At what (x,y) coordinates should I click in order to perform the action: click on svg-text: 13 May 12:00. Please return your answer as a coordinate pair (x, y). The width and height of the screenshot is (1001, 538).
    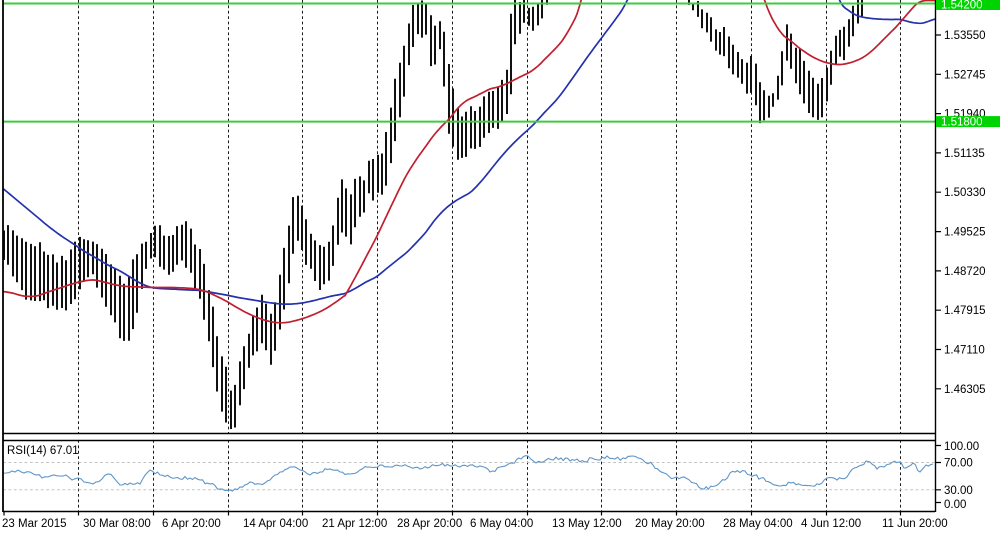
    Looking at the image, I should click on (587, 524).